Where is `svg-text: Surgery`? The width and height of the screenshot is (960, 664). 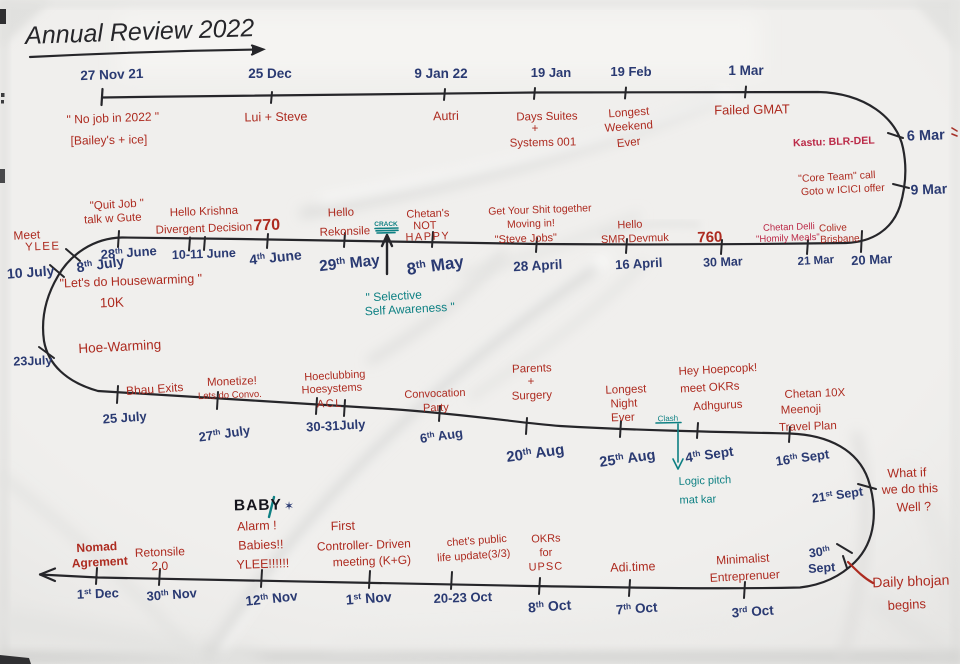 svg-text: Surgery is located at coordinates (532, 395).